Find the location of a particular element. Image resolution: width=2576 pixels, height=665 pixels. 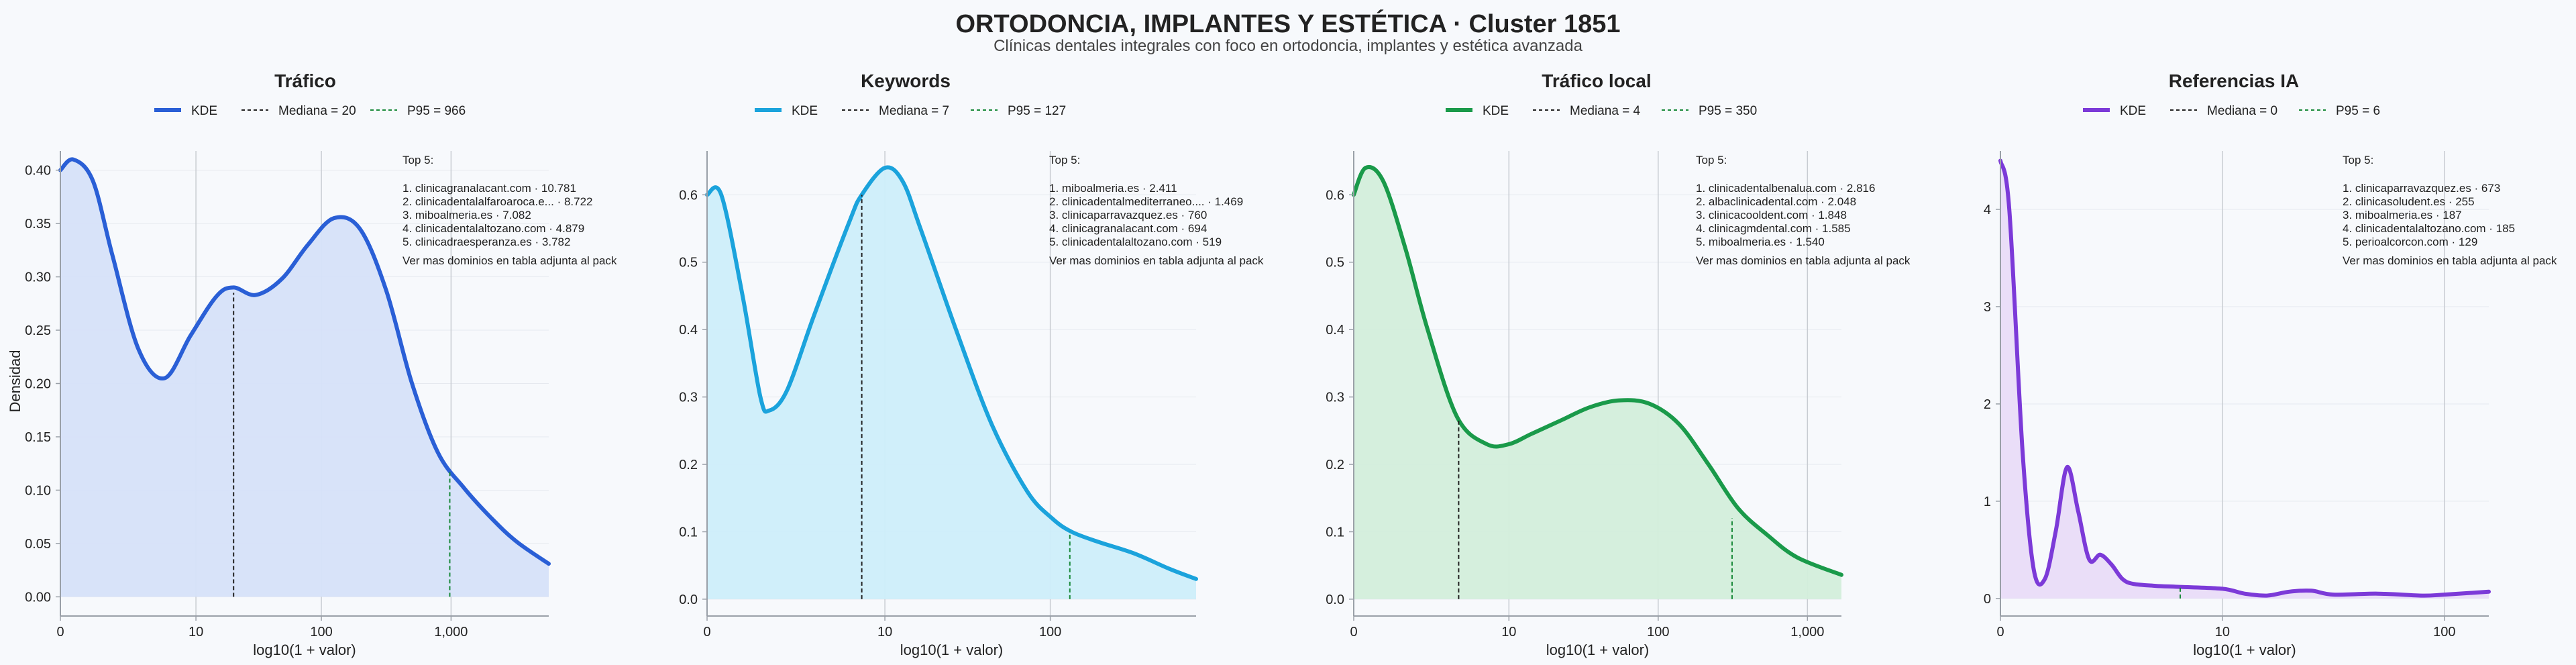

top5-item: 2. clinicadentalmediterraneo.... · 1.469 is located at coordinates (1146, 201).